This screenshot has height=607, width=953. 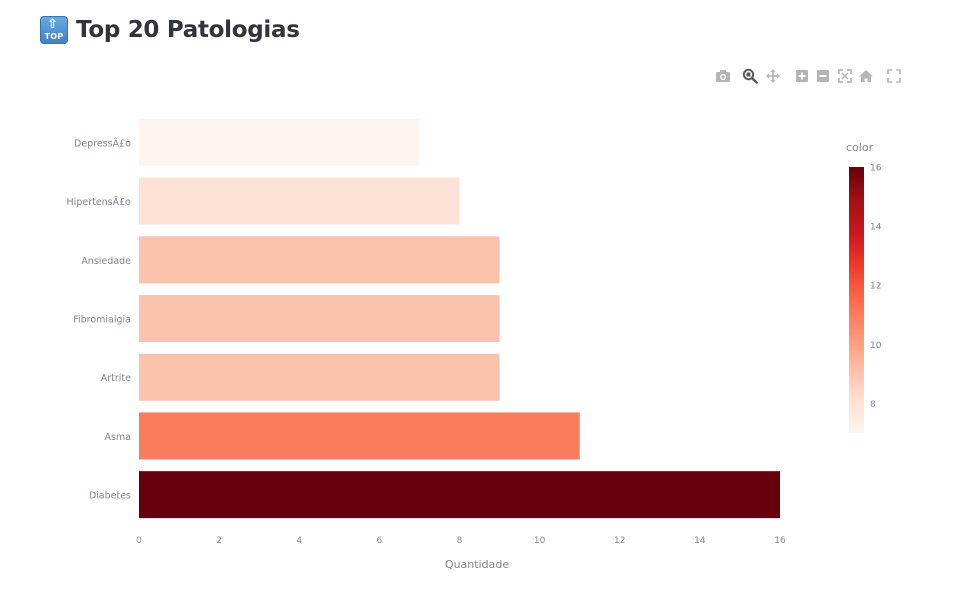 What do you see at coordinates (106, 261) in the screenshot?
I see `y-tick-label: Ansiedade` at bounding box center [106, 261].